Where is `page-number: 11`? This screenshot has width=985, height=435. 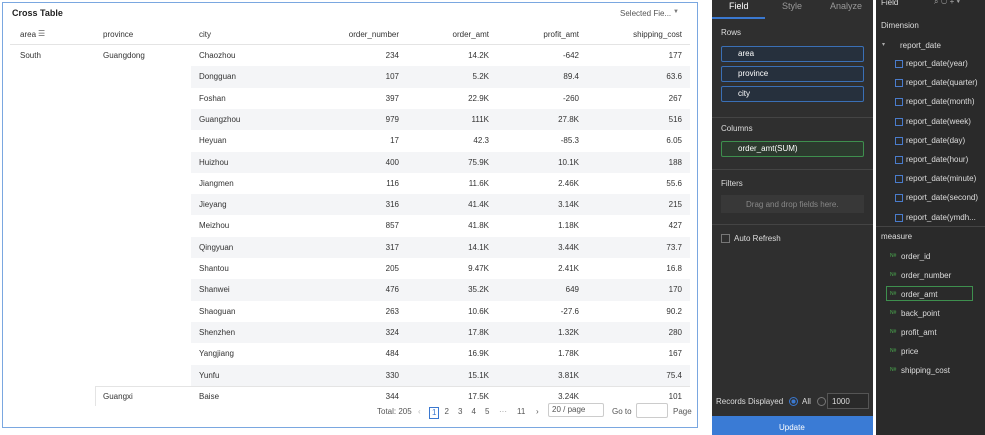
page-number: 11 is located at coordinates (521, 411).